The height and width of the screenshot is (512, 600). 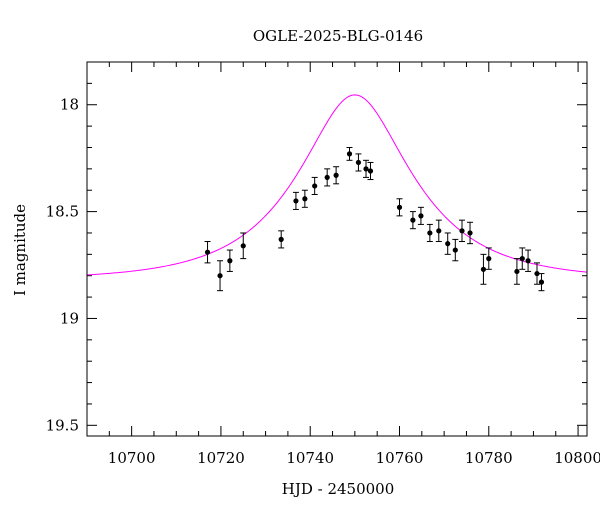 What do you see at coordinates (62, 425) in the screenshot?
I see `y-tick-label: 19.5` at bounding box center [62, 425].